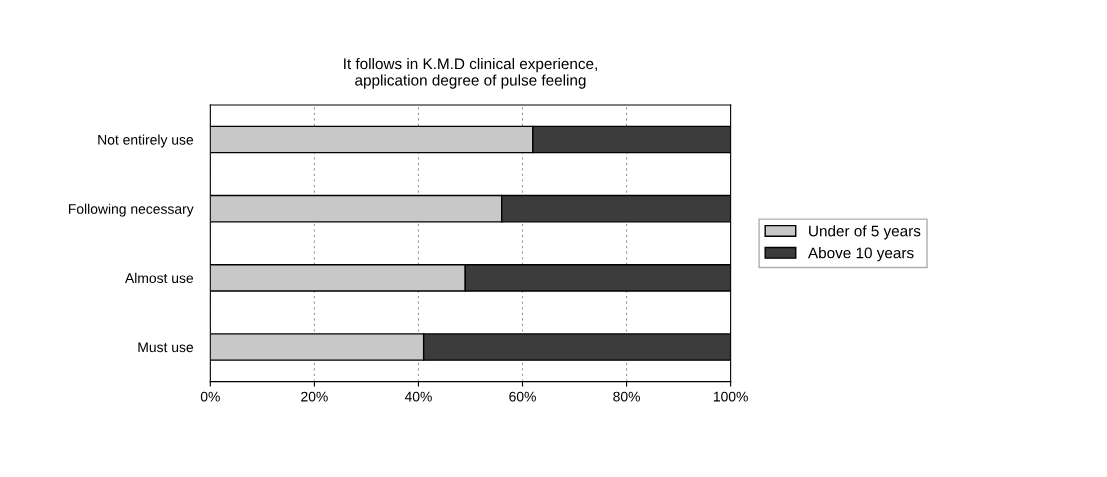 The image size is (1107, 477). I want to click on legend-label: Under of 5 years, so click(865, 232).